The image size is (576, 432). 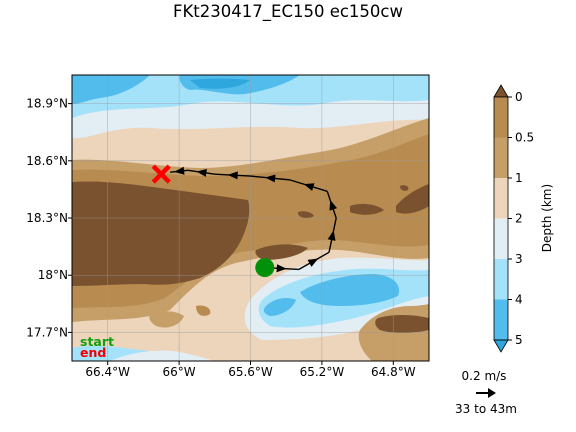 I want to click on depth-band-sw-shelf, so click(x=166, y=319).